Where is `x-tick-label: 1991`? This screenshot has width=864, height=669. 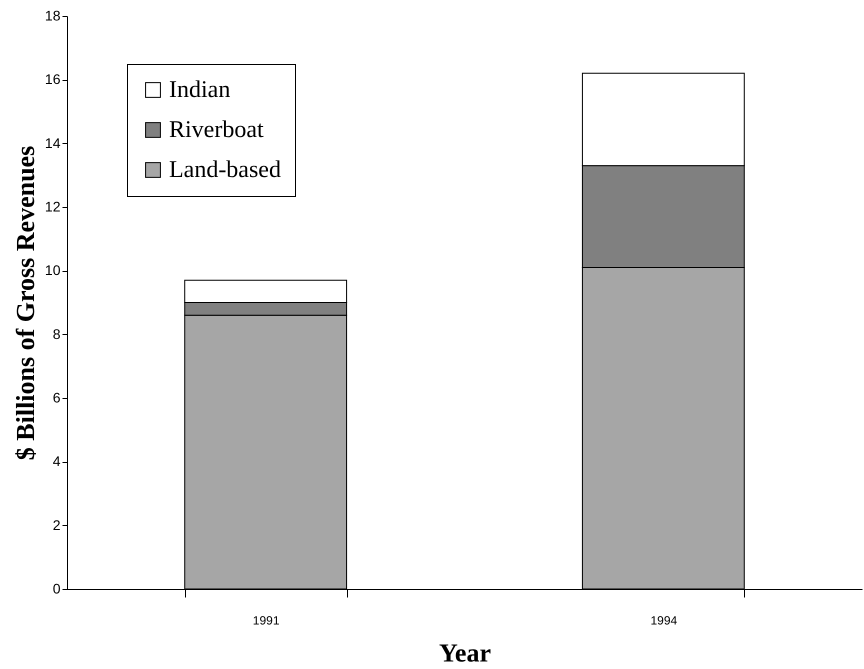 x-tick-label: 1991 is located at coordinates (266, 621).